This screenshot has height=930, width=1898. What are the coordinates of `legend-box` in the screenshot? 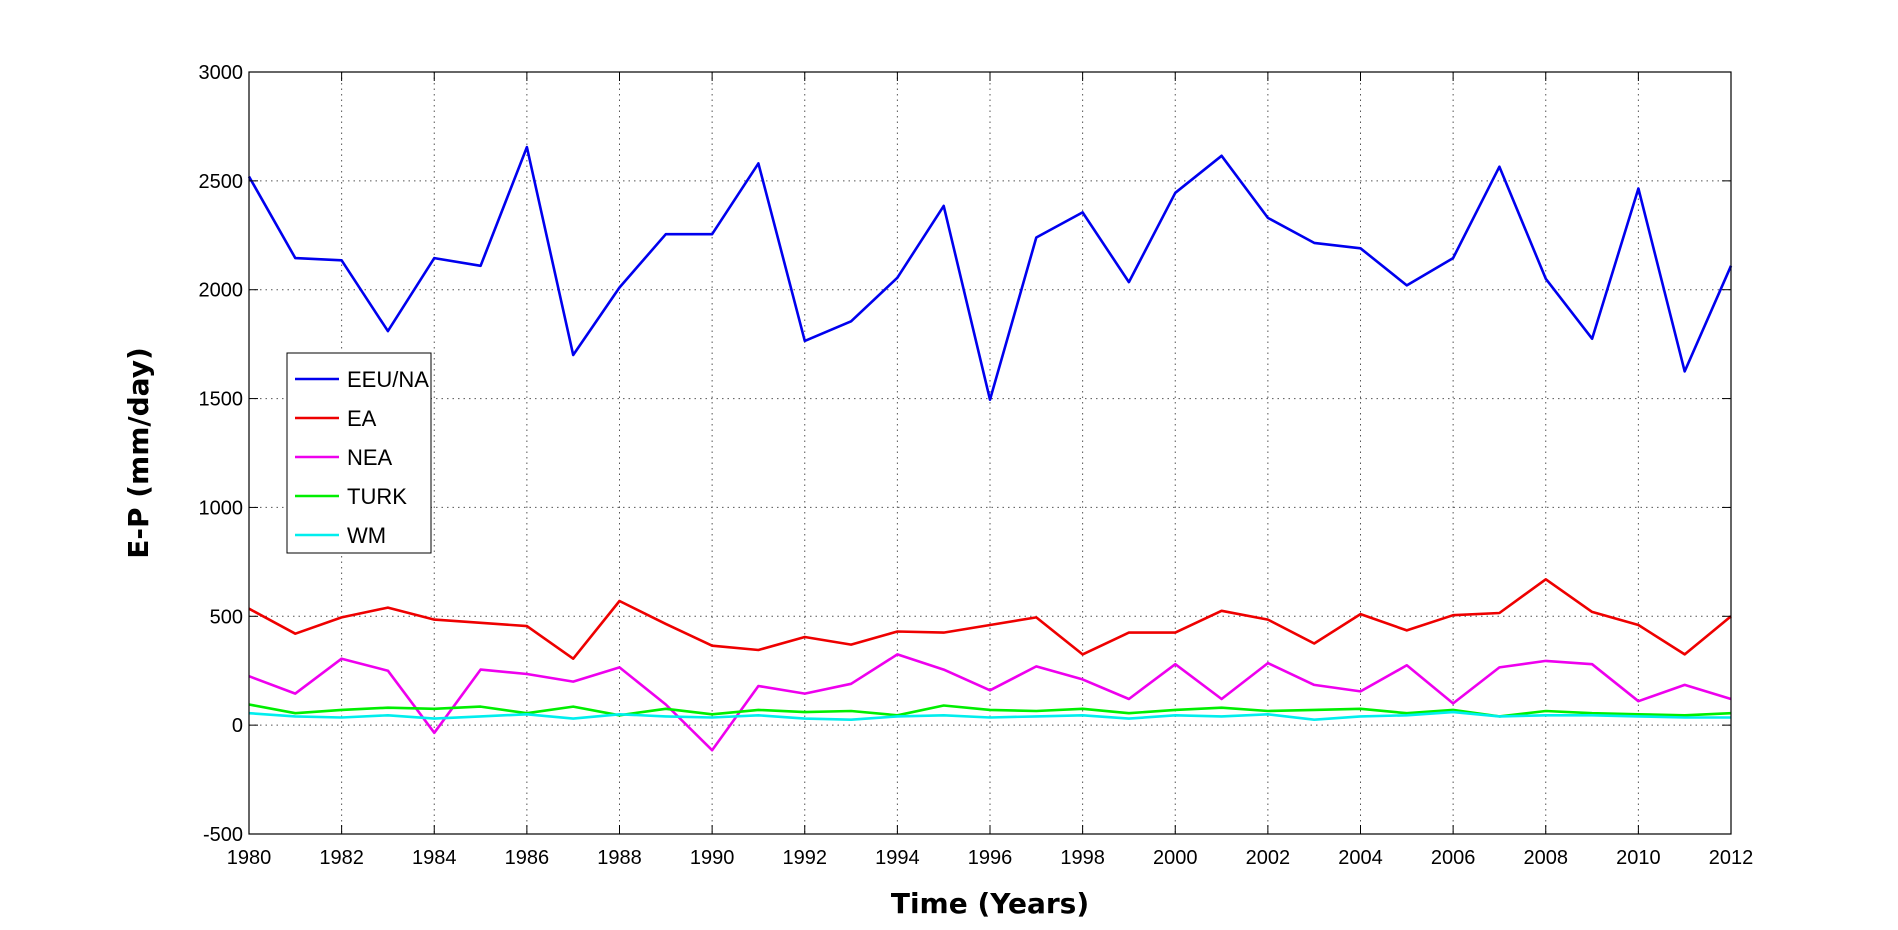 It's located at (359, 453).